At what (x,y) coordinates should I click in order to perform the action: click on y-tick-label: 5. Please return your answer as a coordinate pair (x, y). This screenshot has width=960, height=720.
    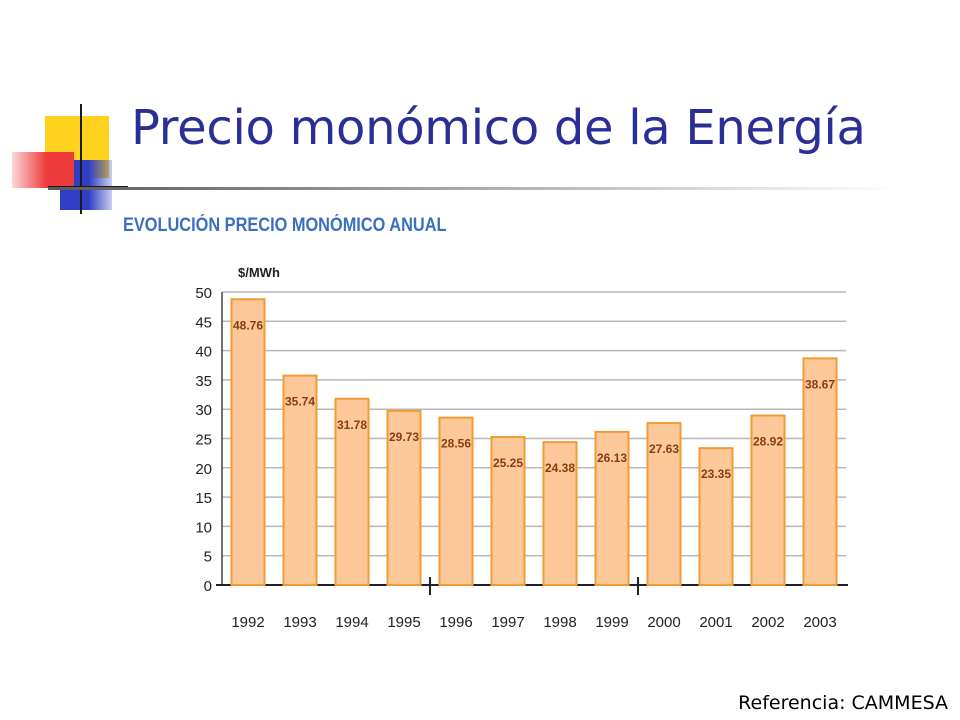
    Looking at the image, I should click on (208, 557).